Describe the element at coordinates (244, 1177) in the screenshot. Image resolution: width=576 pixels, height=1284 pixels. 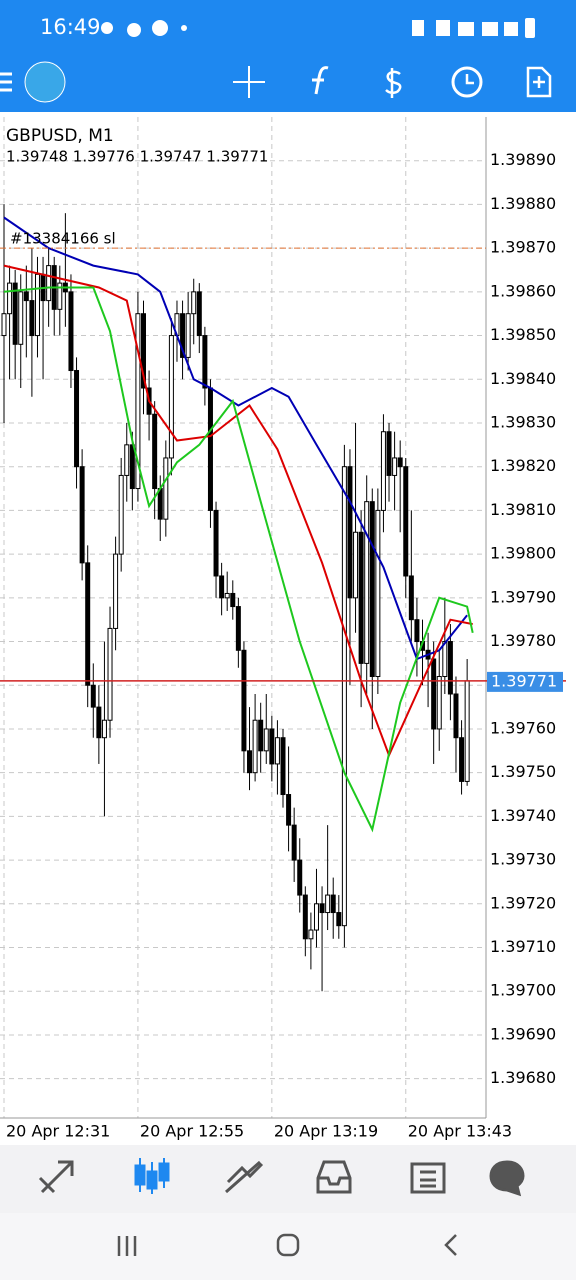
I see `trade-tab` at that location.